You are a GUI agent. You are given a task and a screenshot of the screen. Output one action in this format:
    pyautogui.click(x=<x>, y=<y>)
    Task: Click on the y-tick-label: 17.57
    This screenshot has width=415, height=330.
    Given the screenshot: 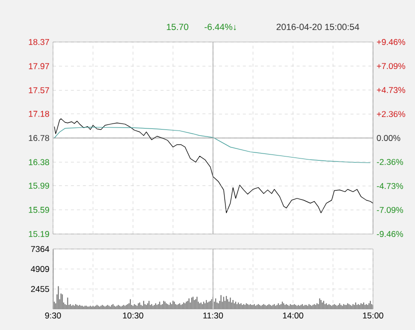 What is the action you would take?
    pyautogui.click(x=39, y=90)
    